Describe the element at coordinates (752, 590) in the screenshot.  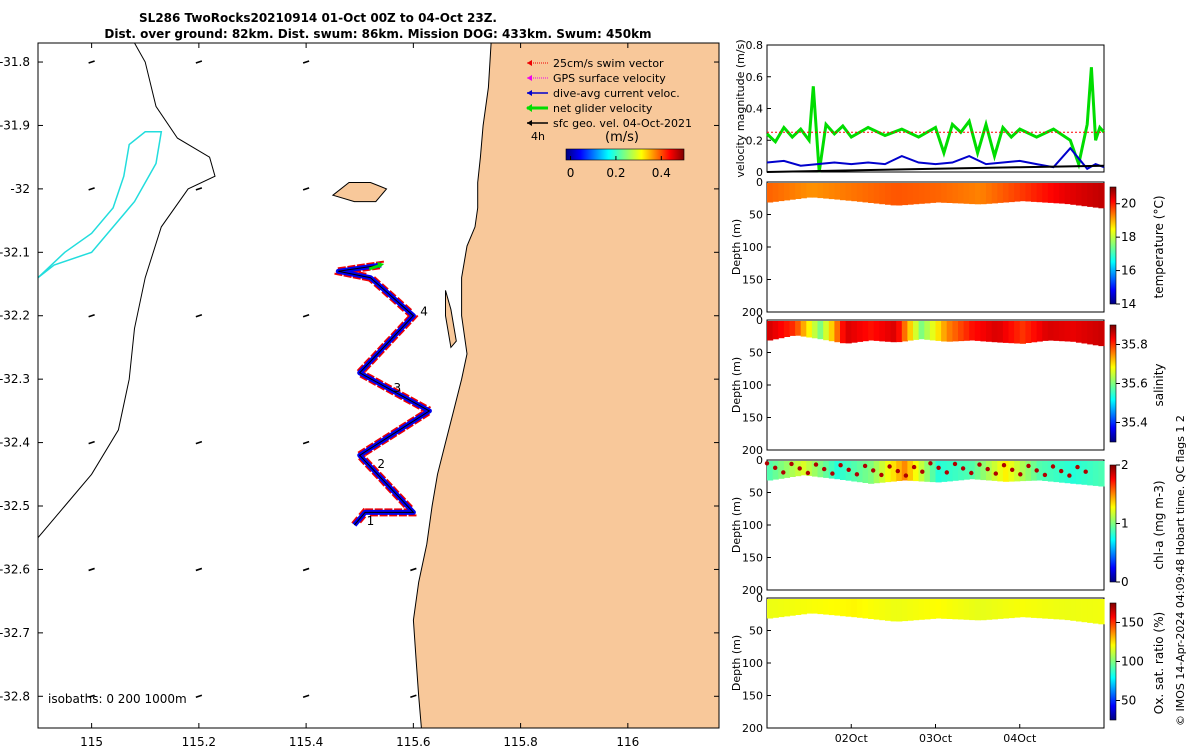
I see `depth-tick-label: 200` at that location.